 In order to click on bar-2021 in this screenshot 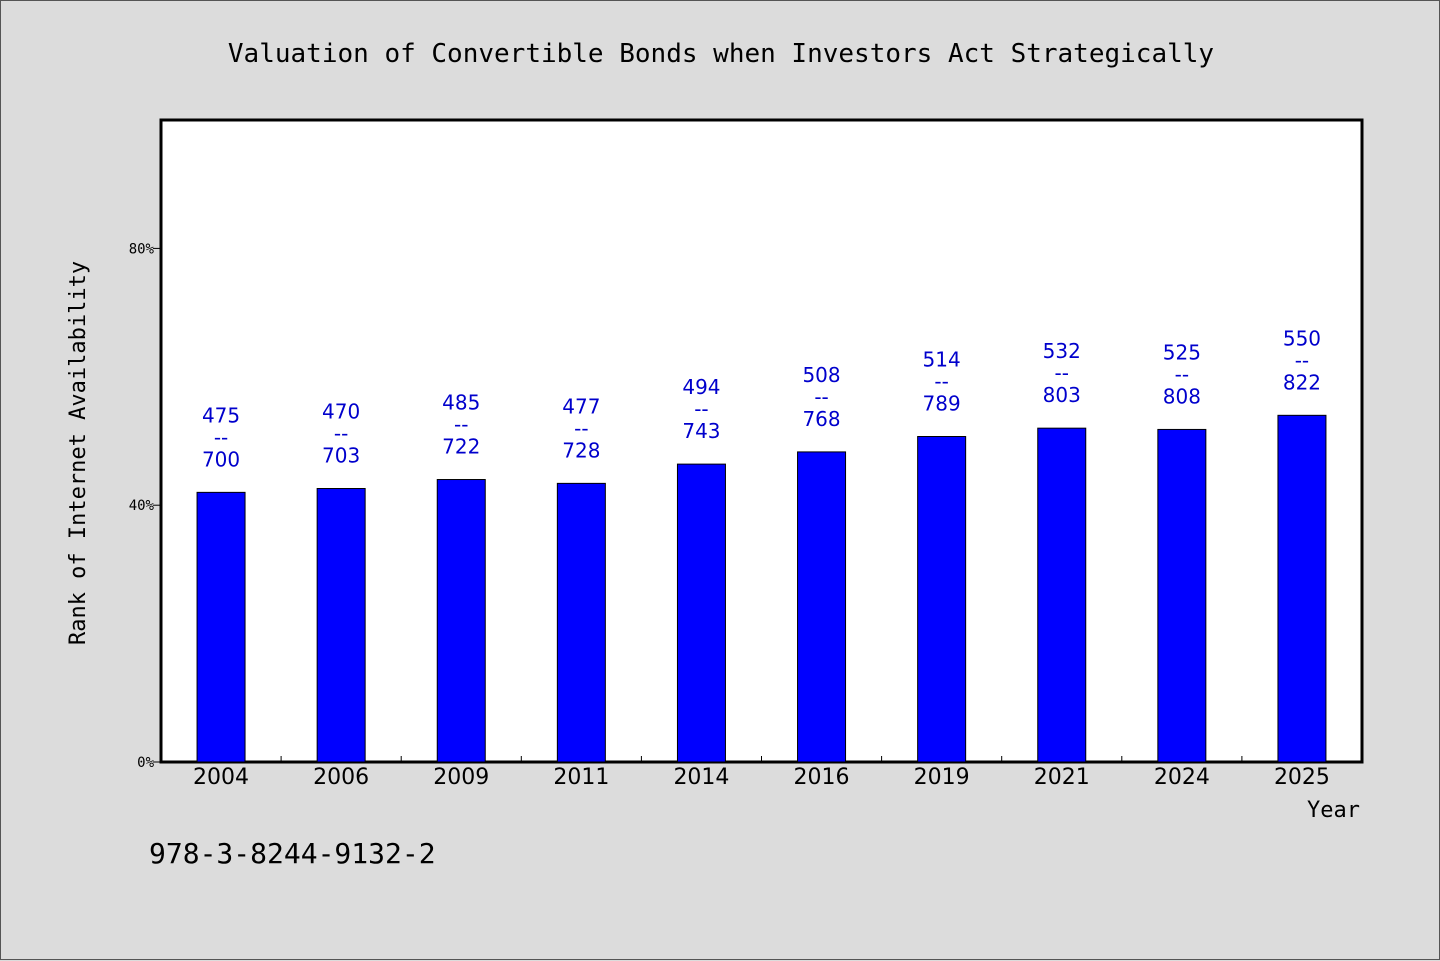, I will do `click(1062, 595)`.